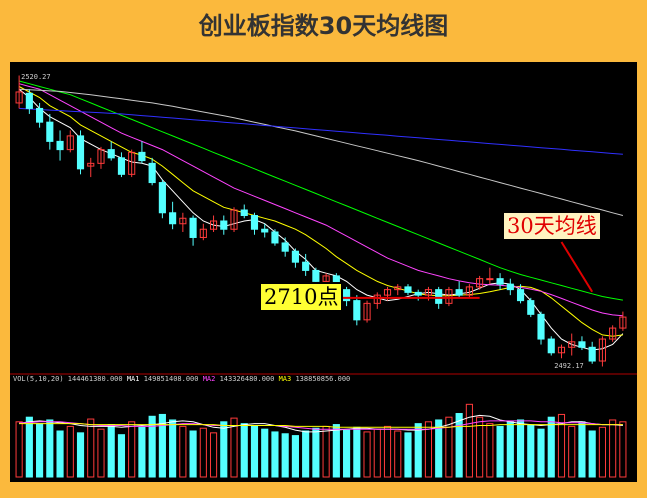 Image resolution: width=647 pixels, height=498 pixels. What do you see at coordinates (247, 379) in the screenshot?
I see `ma2-value: 143326480.000` at bounding box center [247, 379].